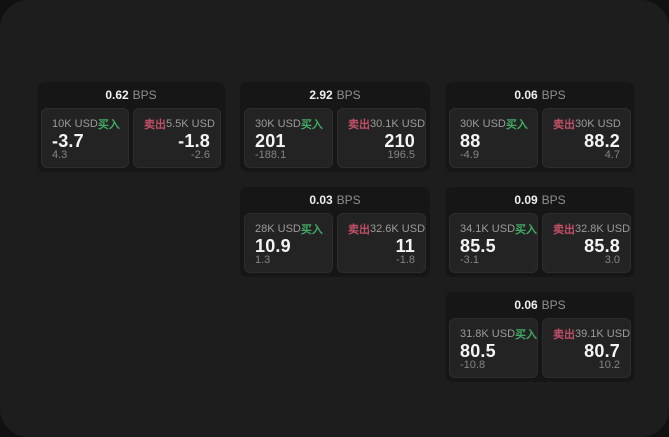 This screenshot has height=437, width=669. I want to click on buy-price-value: 10.9, so click(273, 246).